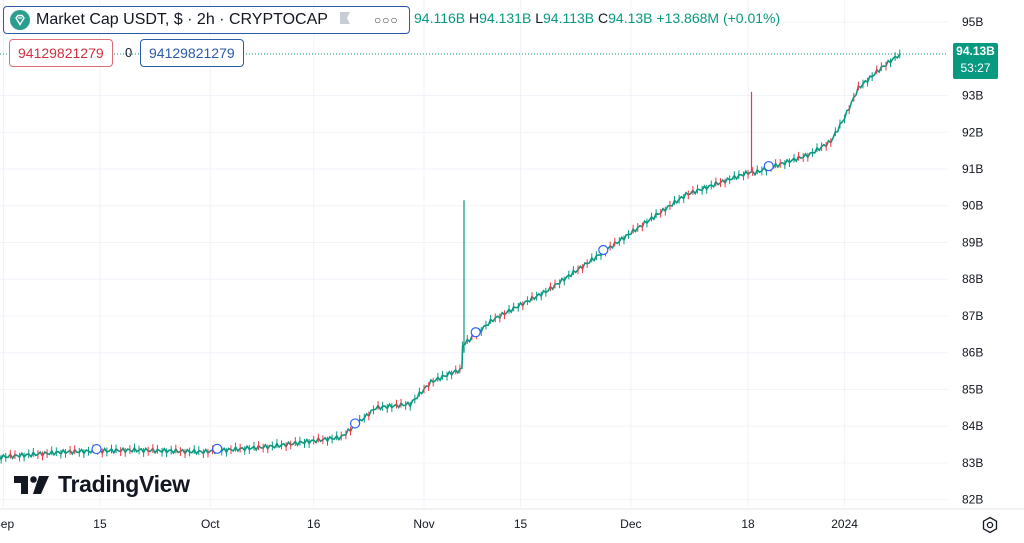 This screenshot has width=1024, height=543. Describe the element at coordinates (386, 20) in the screenshot. I see `more-dots-icon: ○○○` at that location.